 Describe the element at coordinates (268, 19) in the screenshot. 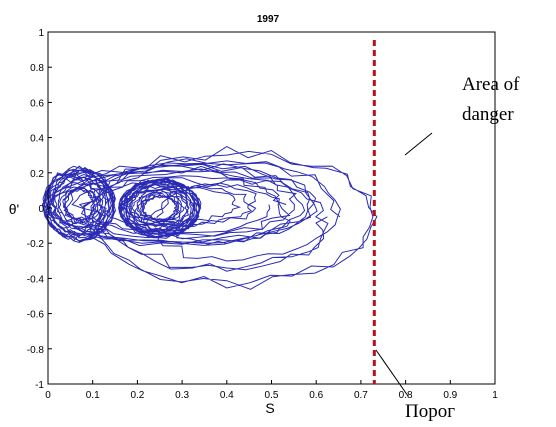

I see `chart-title: 1997` at that location.